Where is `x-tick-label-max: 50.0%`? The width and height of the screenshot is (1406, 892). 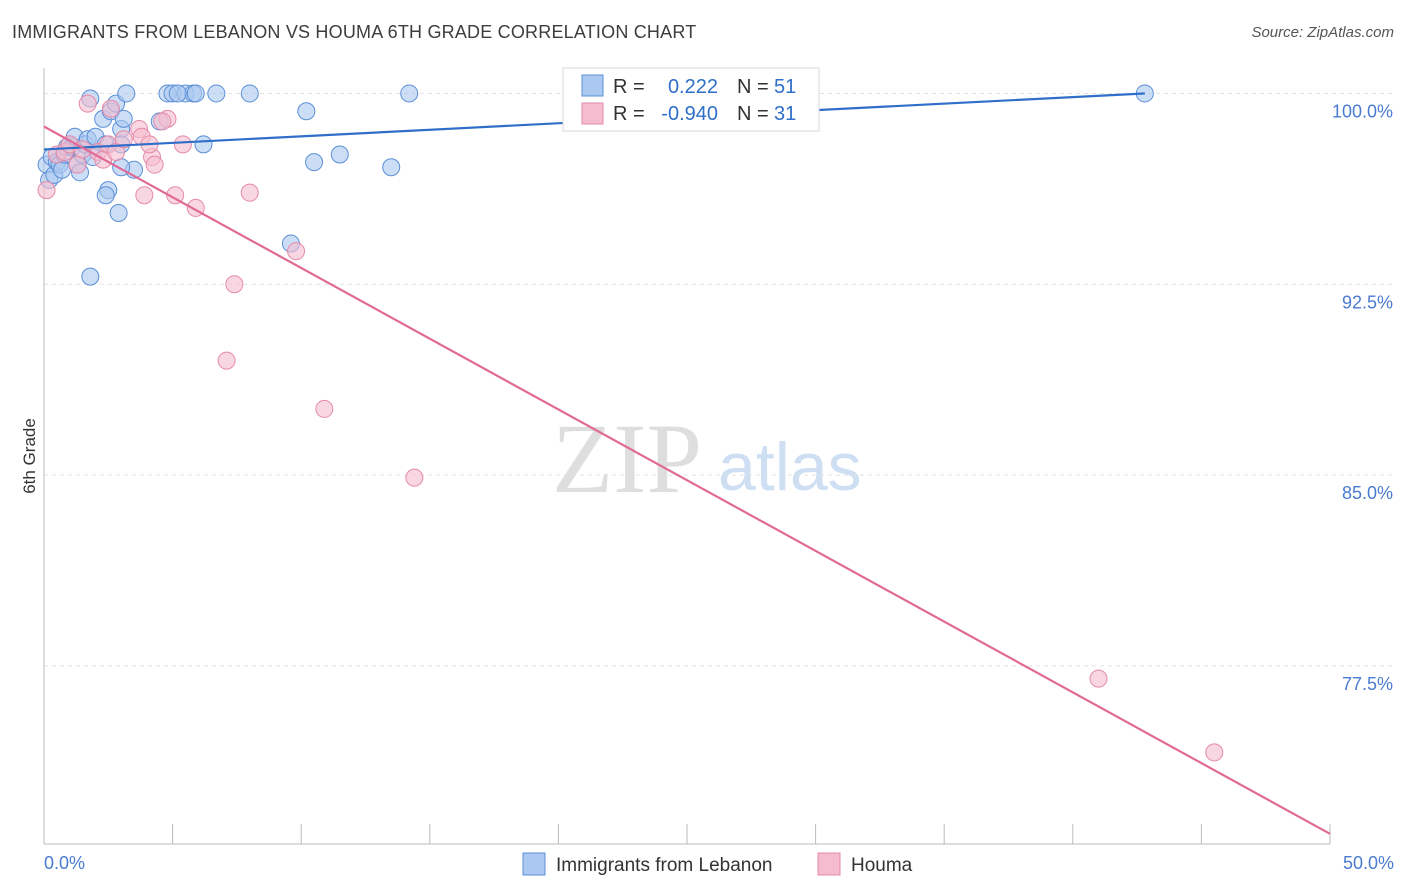 x-tick-label-max: 50.0% is located at coordinates (1368, 863).